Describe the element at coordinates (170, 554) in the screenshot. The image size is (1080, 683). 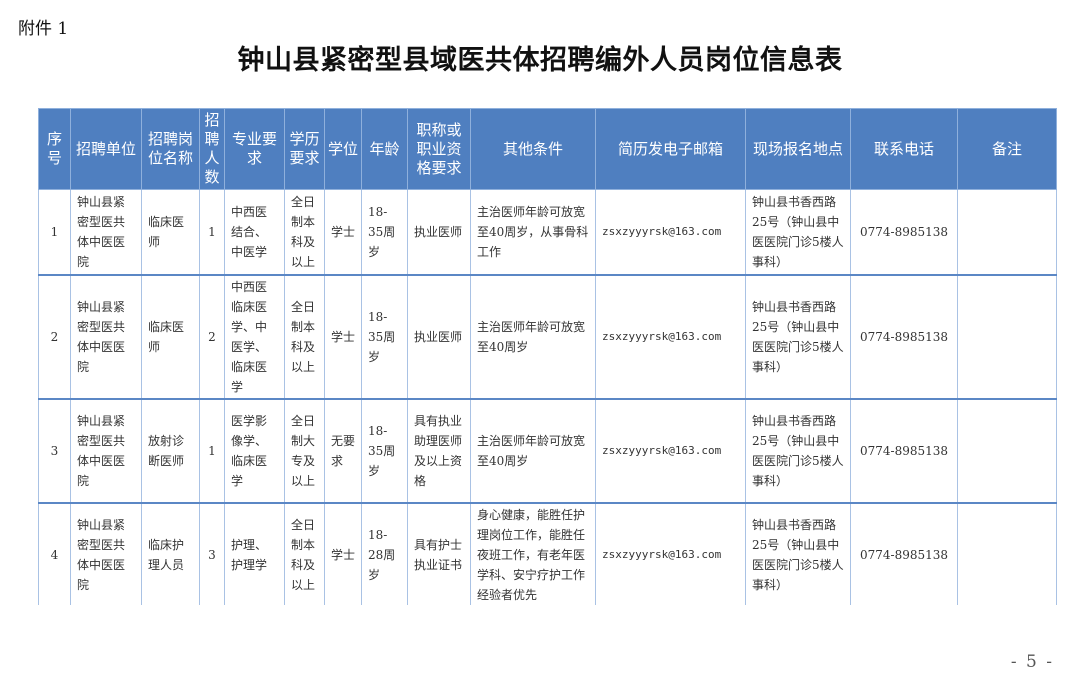
I see `cell-position: 临床护理人员` at that location.